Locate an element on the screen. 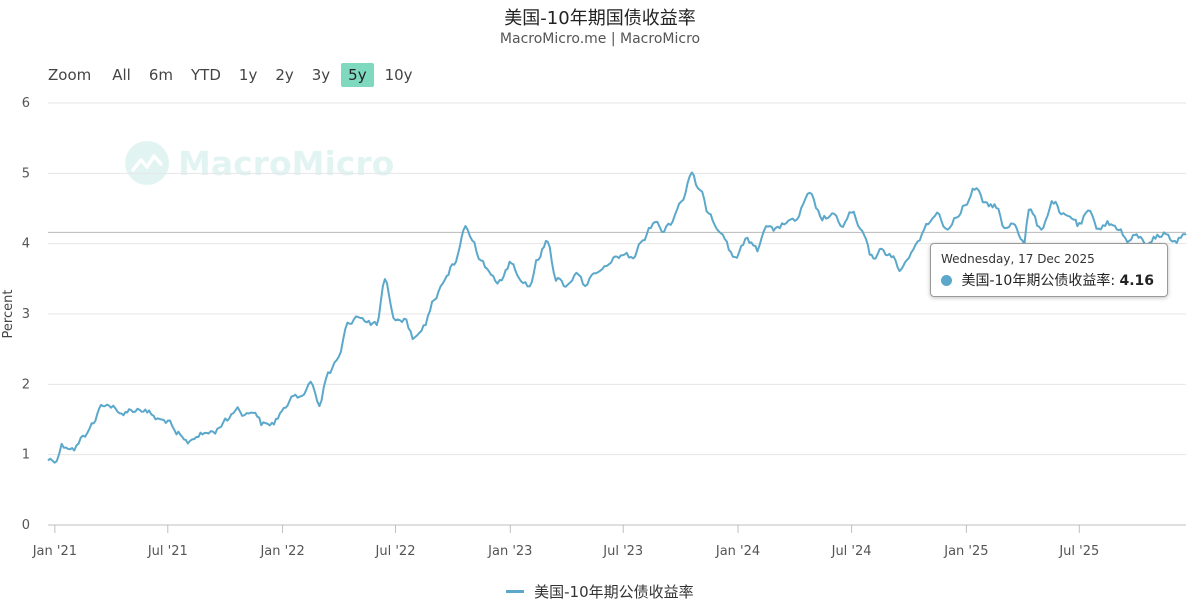  y-tick-label: 5 is located at coordinates (26, 173).